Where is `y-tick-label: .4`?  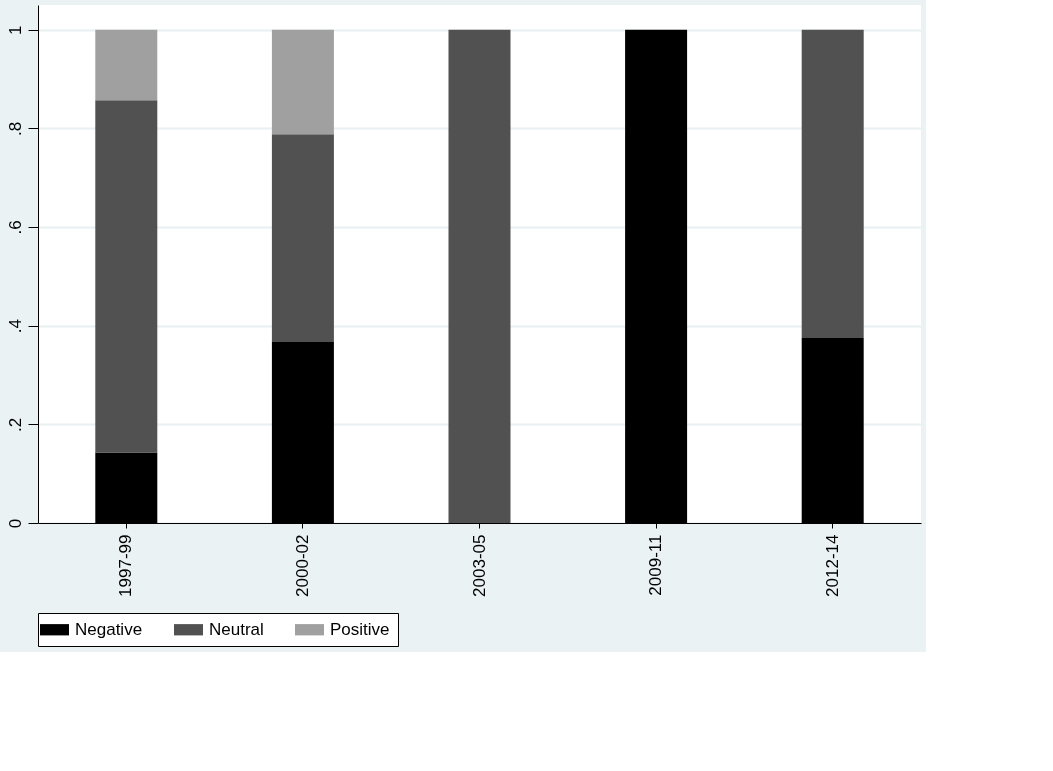 y-tick-label: .4 is located at coordinates (15, 326).